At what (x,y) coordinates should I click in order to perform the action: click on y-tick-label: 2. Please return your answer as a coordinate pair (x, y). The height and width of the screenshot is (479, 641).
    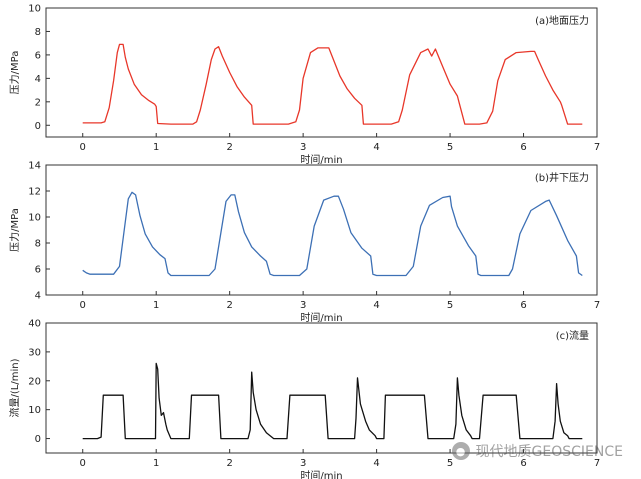
    Looking at the image, I should click on (38, 102).